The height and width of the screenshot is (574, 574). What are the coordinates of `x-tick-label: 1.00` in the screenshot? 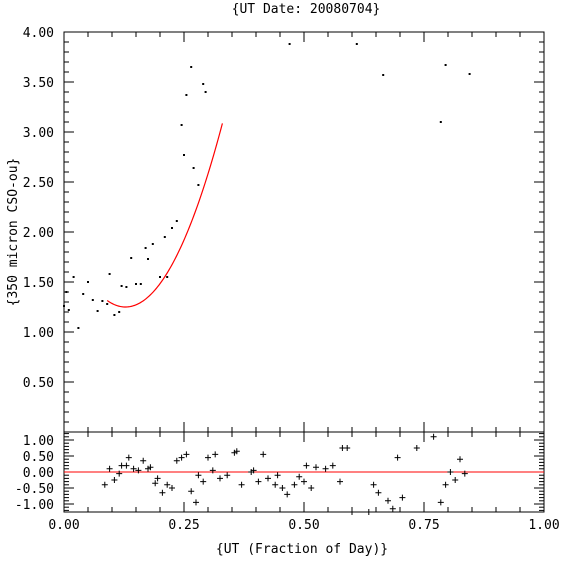 It's located at (543, 525).